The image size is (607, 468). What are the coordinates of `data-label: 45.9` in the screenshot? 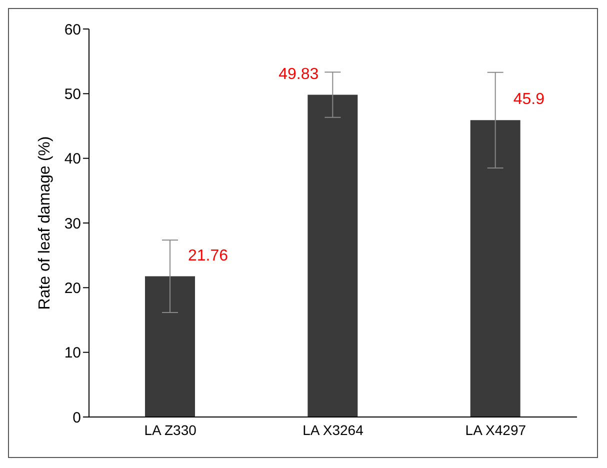 It's located at (529, 99).